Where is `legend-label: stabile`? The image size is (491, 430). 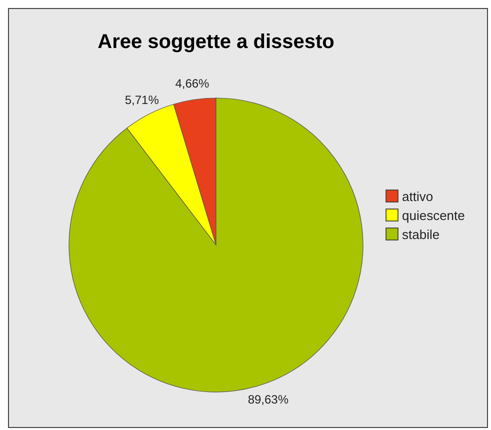 legend-label: stabile is located at coordinates (421, 234).